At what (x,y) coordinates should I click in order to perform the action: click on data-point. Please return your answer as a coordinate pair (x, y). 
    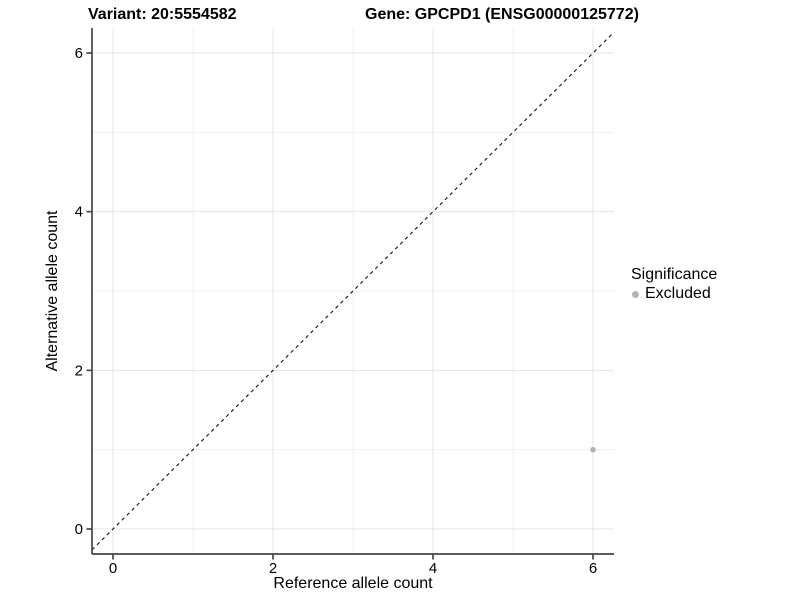
    Looking at the image, I should click on (593, 449).